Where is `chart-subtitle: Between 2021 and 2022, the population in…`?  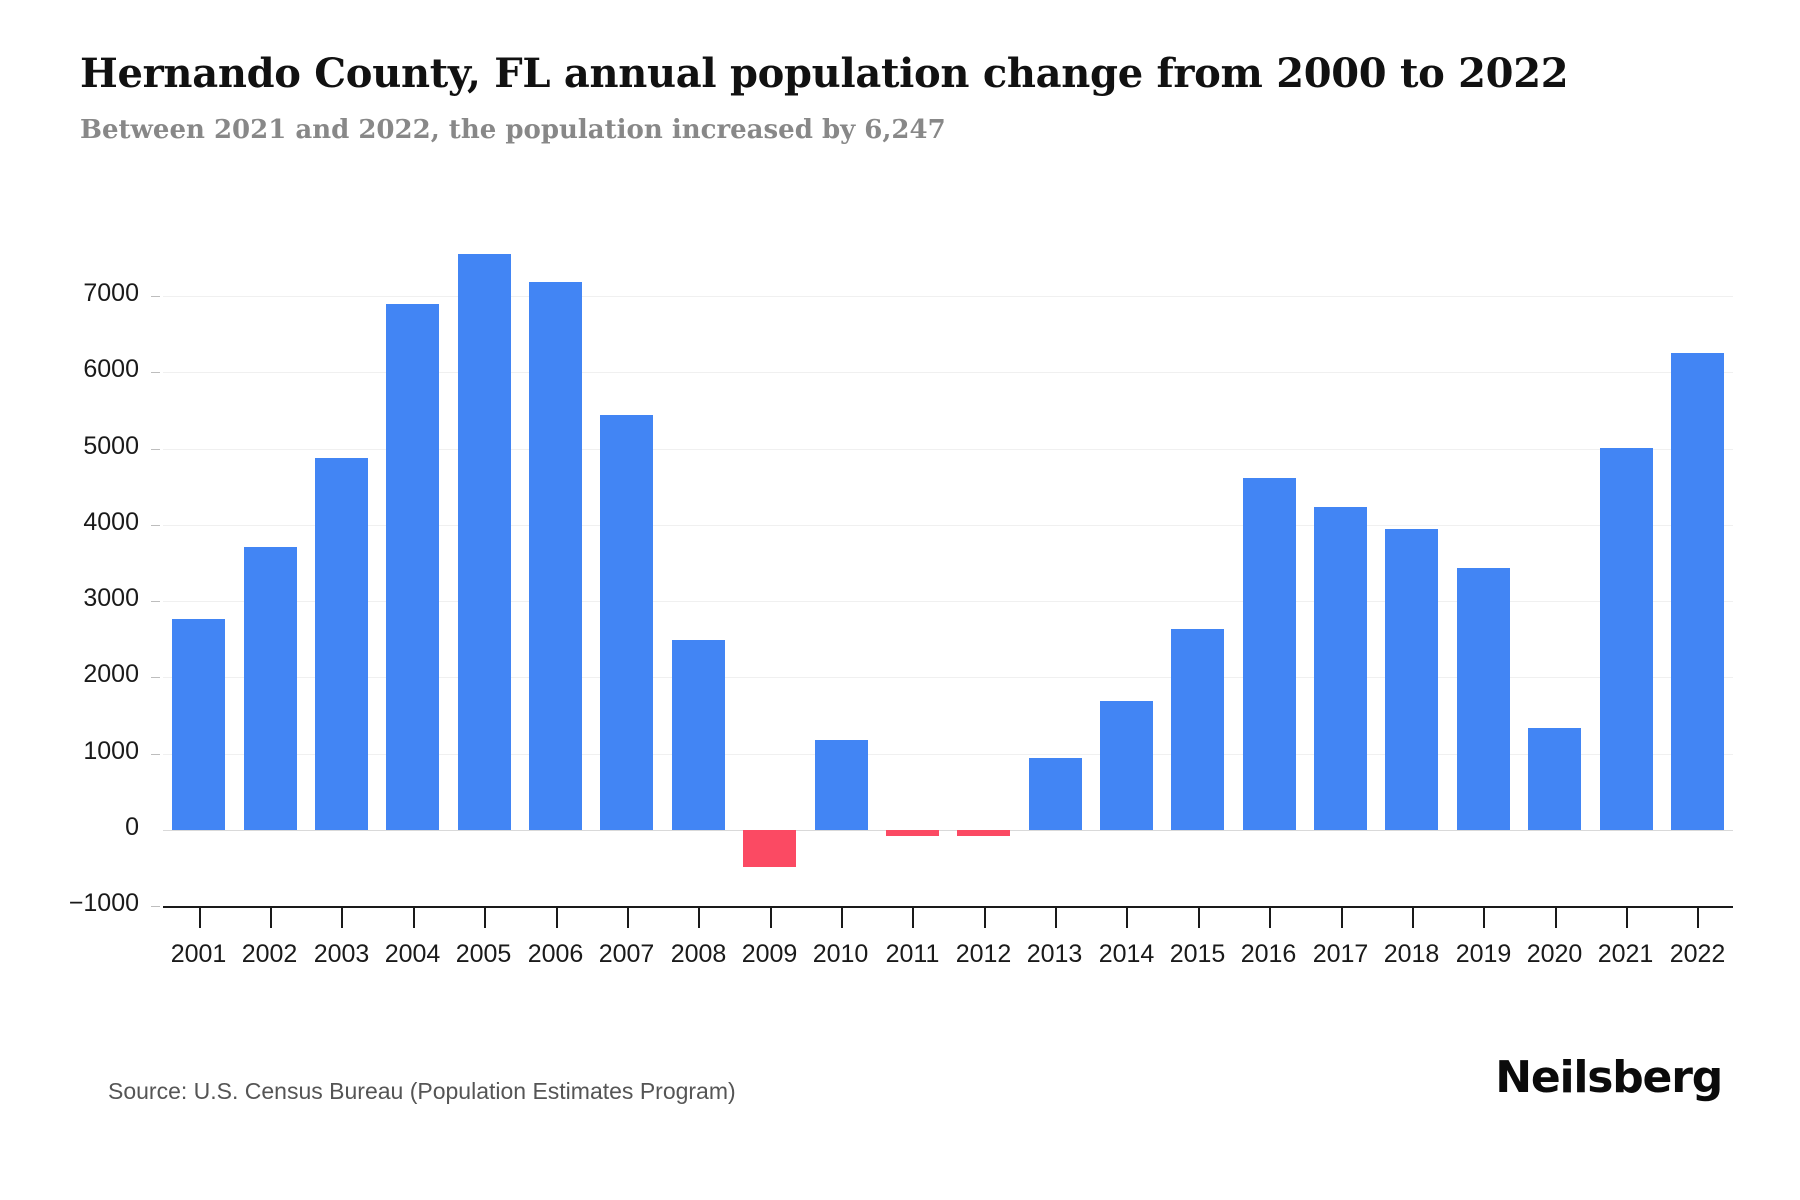 chart-subtitle: Between 2021 and 2022, the population in… is located at coordinates (513, 130).